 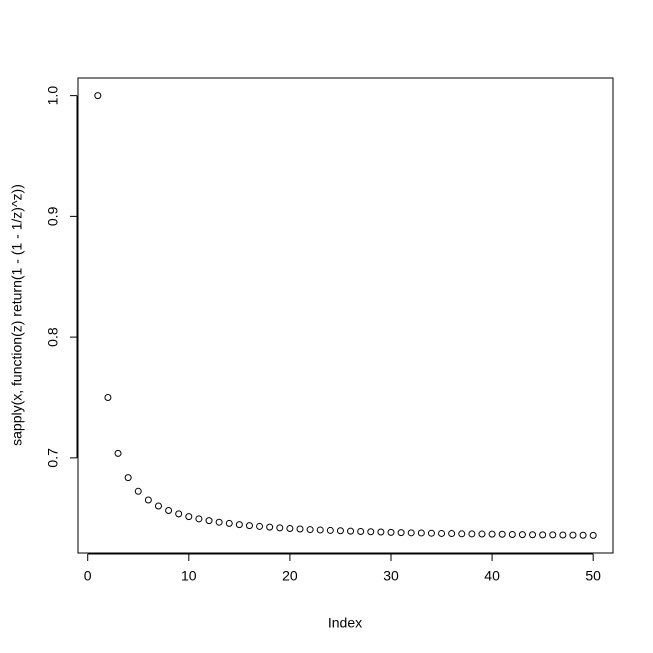 What do you see at coordinates (53, 216) in the screenshot?
I see `y-tick-label: 0.9` at bounding box center [53, 216].